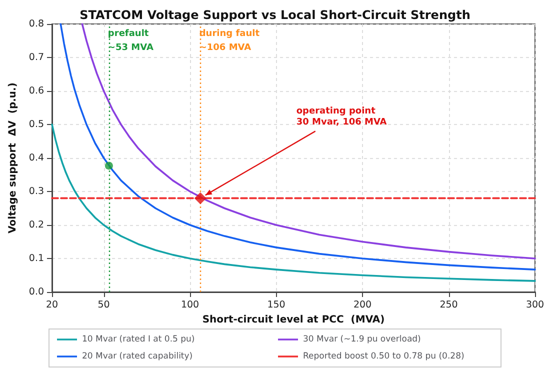  Describe the element at coordinates (36, 91) in the screenshot. I see `y-tick-label: 0.6` at that location.